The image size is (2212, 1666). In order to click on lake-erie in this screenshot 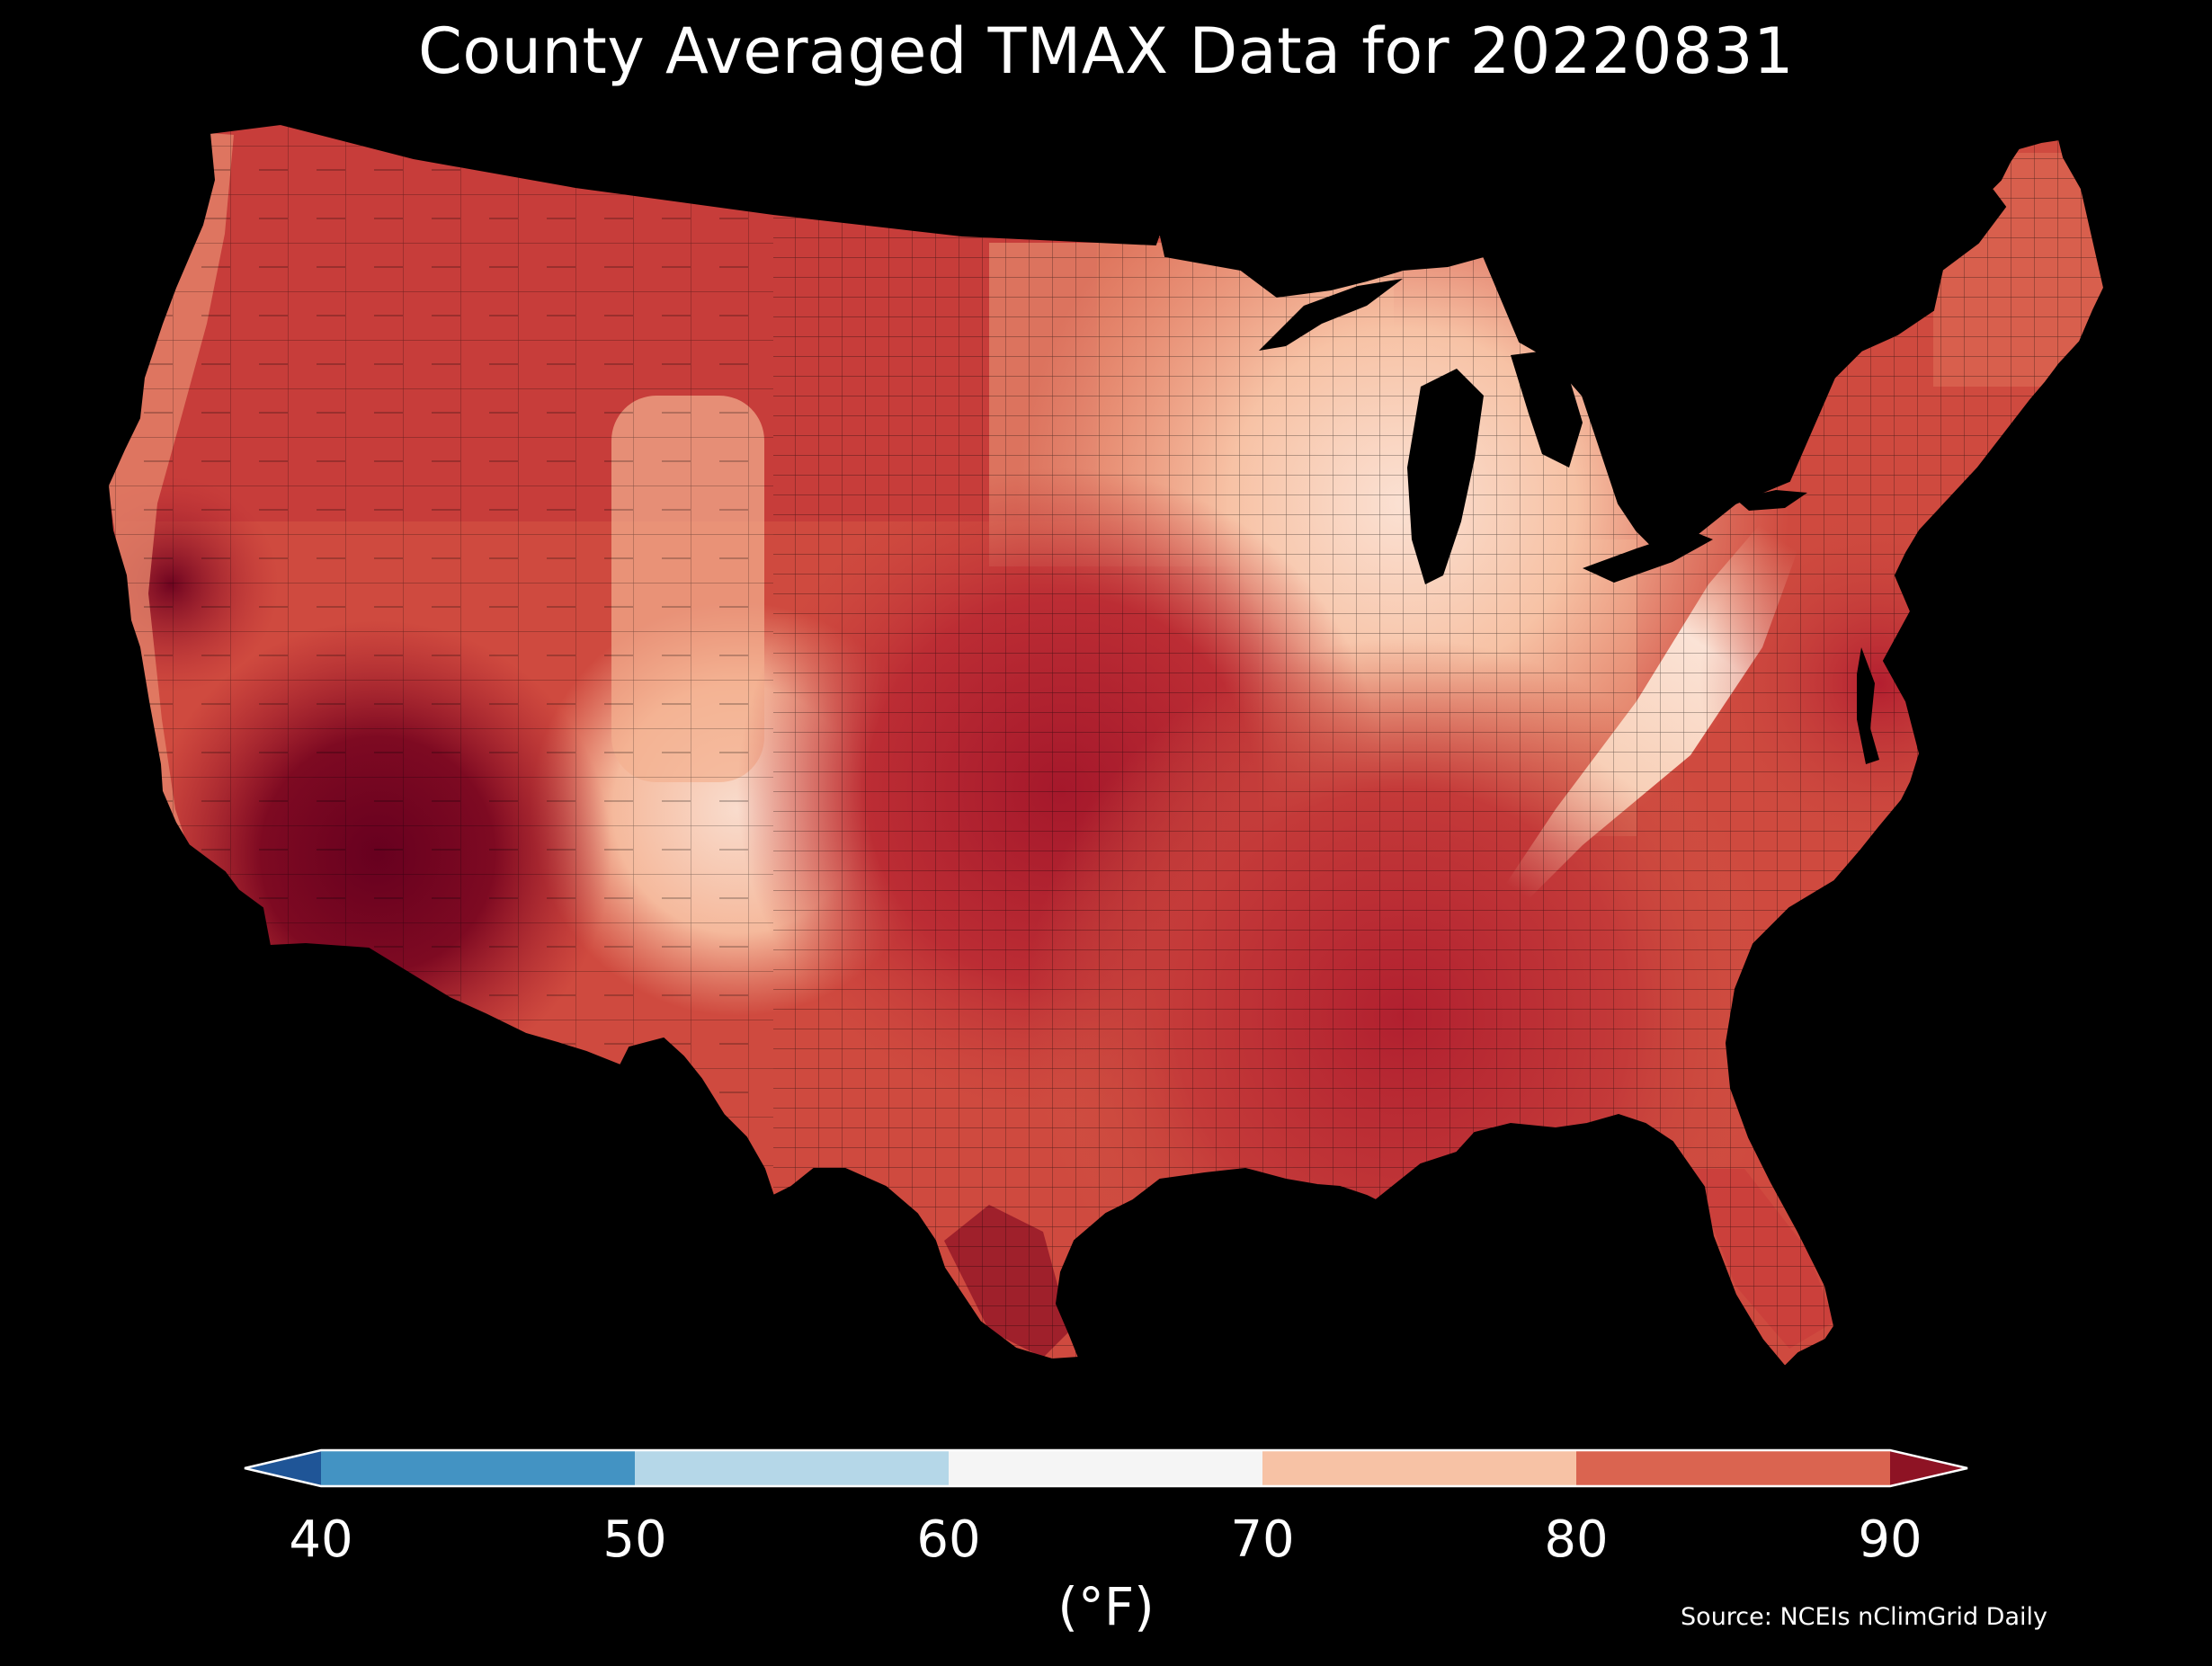, I will do `click(1648, 556)`.